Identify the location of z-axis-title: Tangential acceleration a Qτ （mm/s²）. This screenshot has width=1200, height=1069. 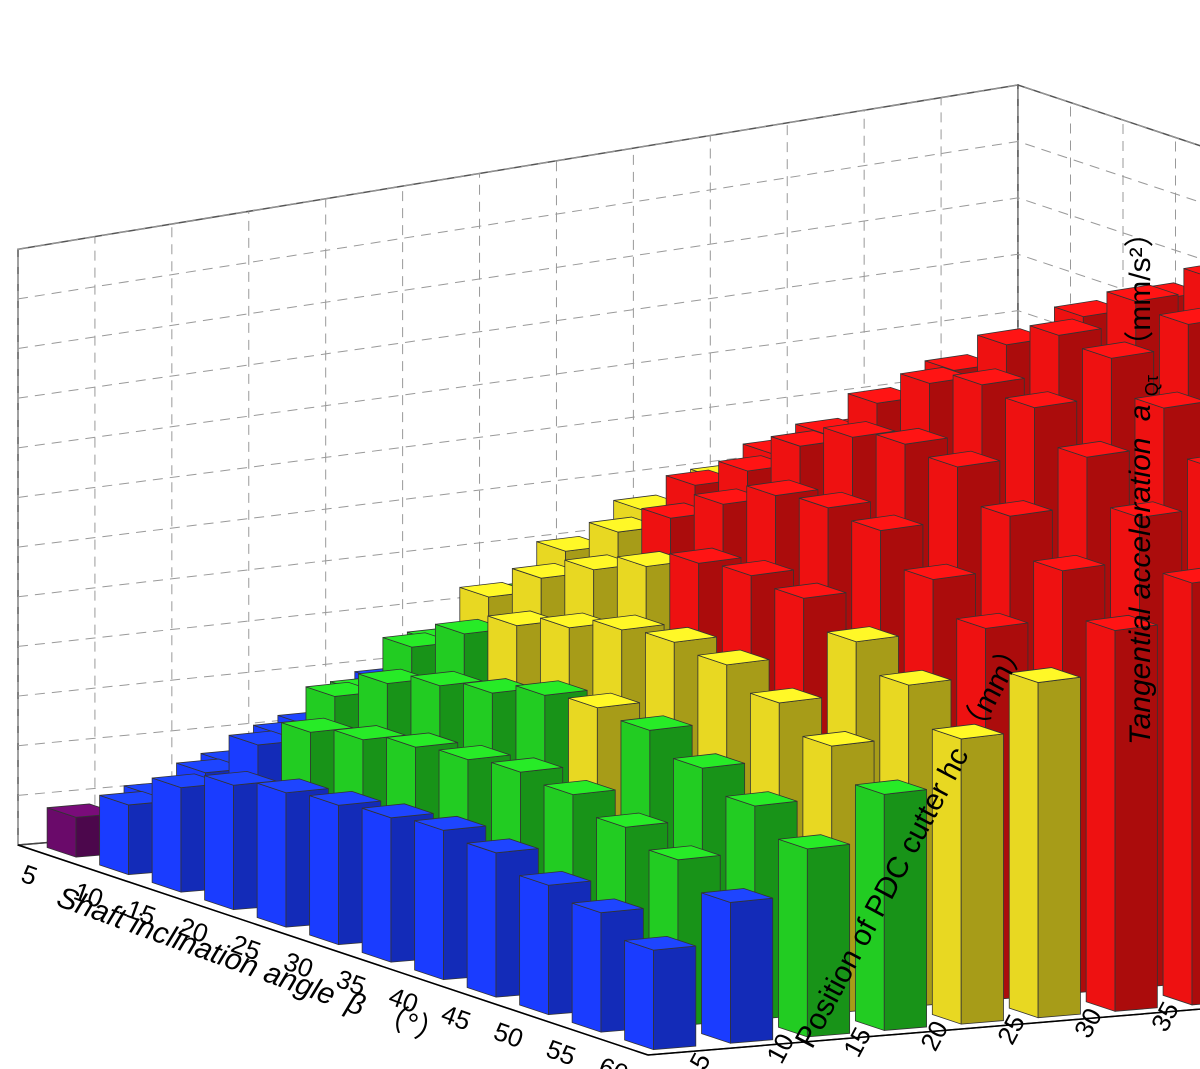
(1144, 481).